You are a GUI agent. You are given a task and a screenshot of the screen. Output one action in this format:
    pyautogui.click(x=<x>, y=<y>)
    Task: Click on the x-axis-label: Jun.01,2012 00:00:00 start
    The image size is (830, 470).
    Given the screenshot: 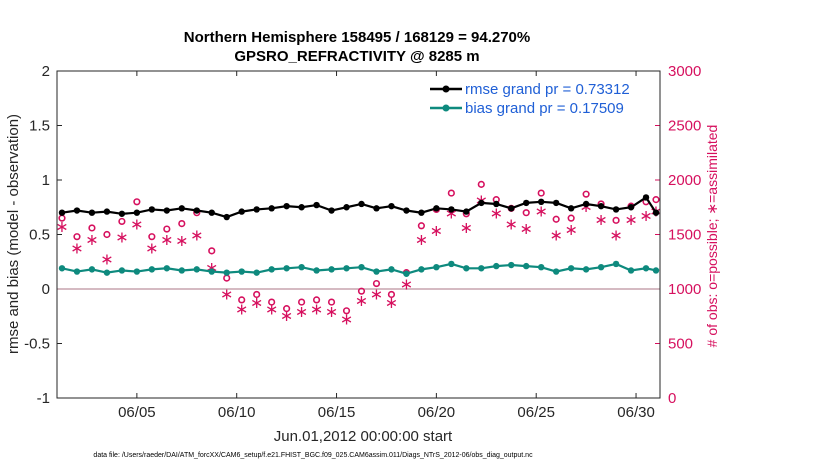 What is the action you would take?
    pyautogui.click(x=363, y=436)
    